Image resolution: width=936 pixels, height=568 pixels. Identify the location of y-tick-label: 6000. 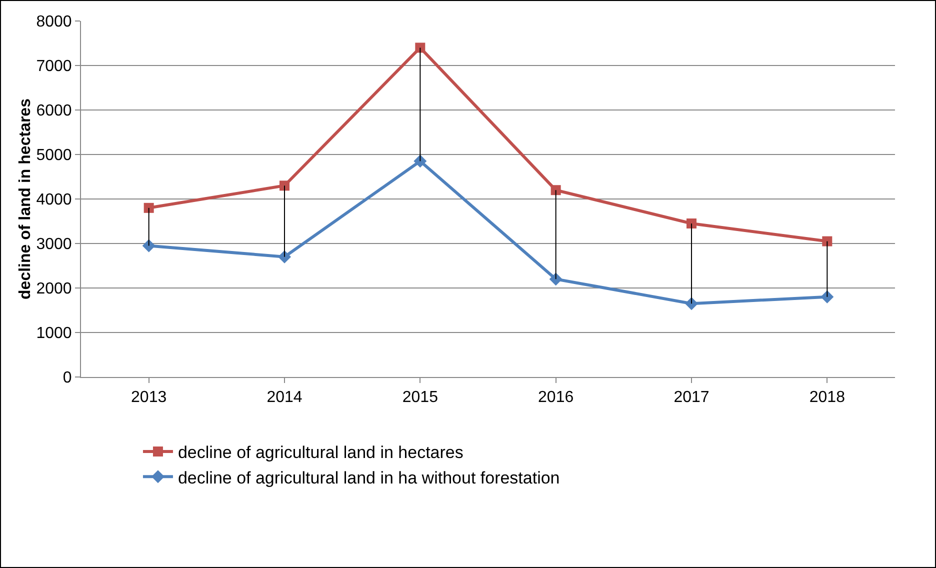
(54, 111).